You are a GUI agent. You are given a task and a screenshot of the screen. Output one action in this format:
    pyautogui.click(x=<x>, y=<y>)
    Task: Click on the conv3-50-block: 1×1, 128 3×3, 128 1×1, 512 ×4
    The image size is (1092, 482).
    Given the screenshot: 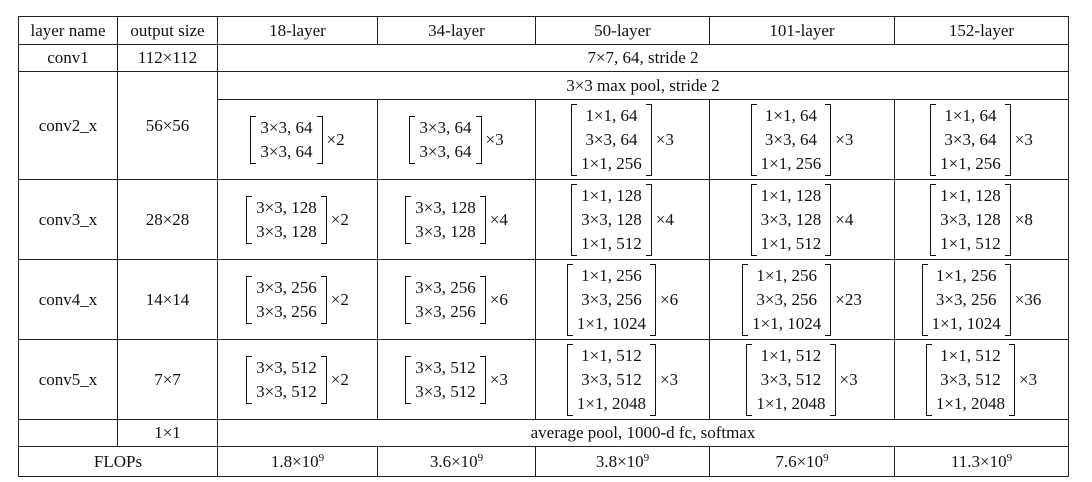 What is the action you would take?
    pyautogui.click(x=622, y=219)
    